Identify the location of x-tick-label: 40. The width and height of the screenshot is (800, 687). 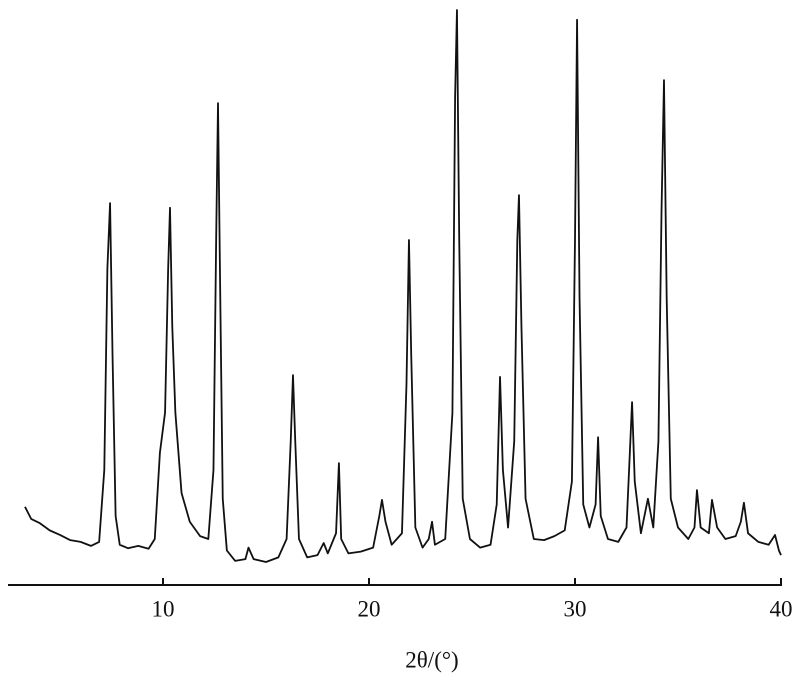
(781, 608).